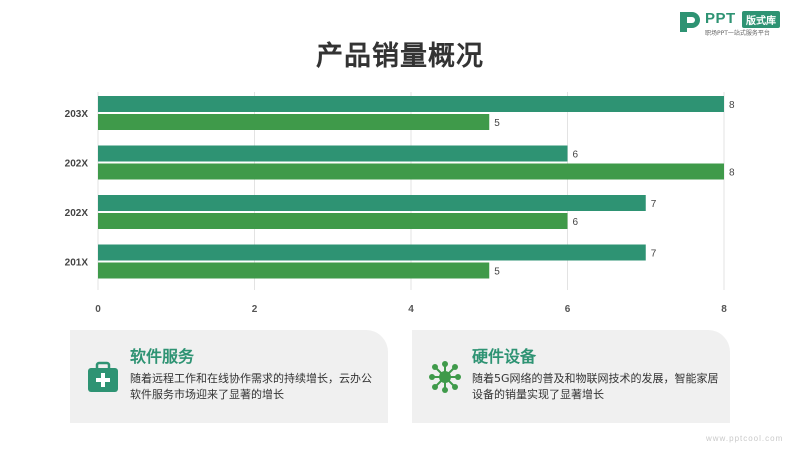  I want to click on category-label: 201X, so click(77, 263).